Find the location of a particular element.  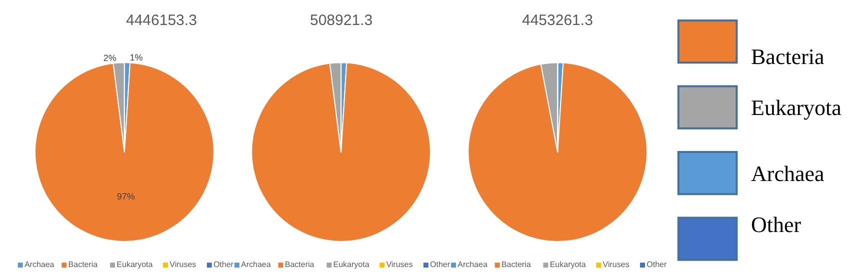

data-label: 2% is located at coordinates (109, 57).